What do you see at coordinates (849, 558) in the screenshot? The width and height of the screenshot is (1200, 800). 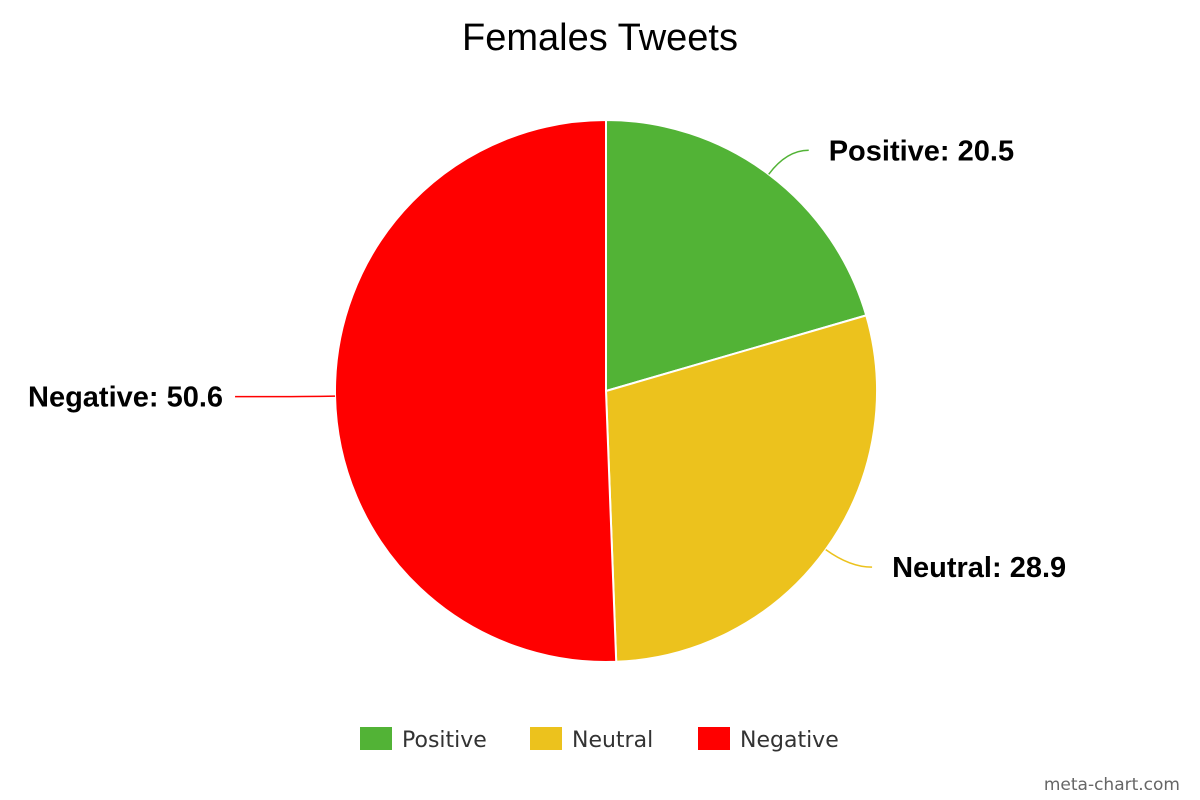 I see `leader-line-neutral` at bounding box center [849, 558].